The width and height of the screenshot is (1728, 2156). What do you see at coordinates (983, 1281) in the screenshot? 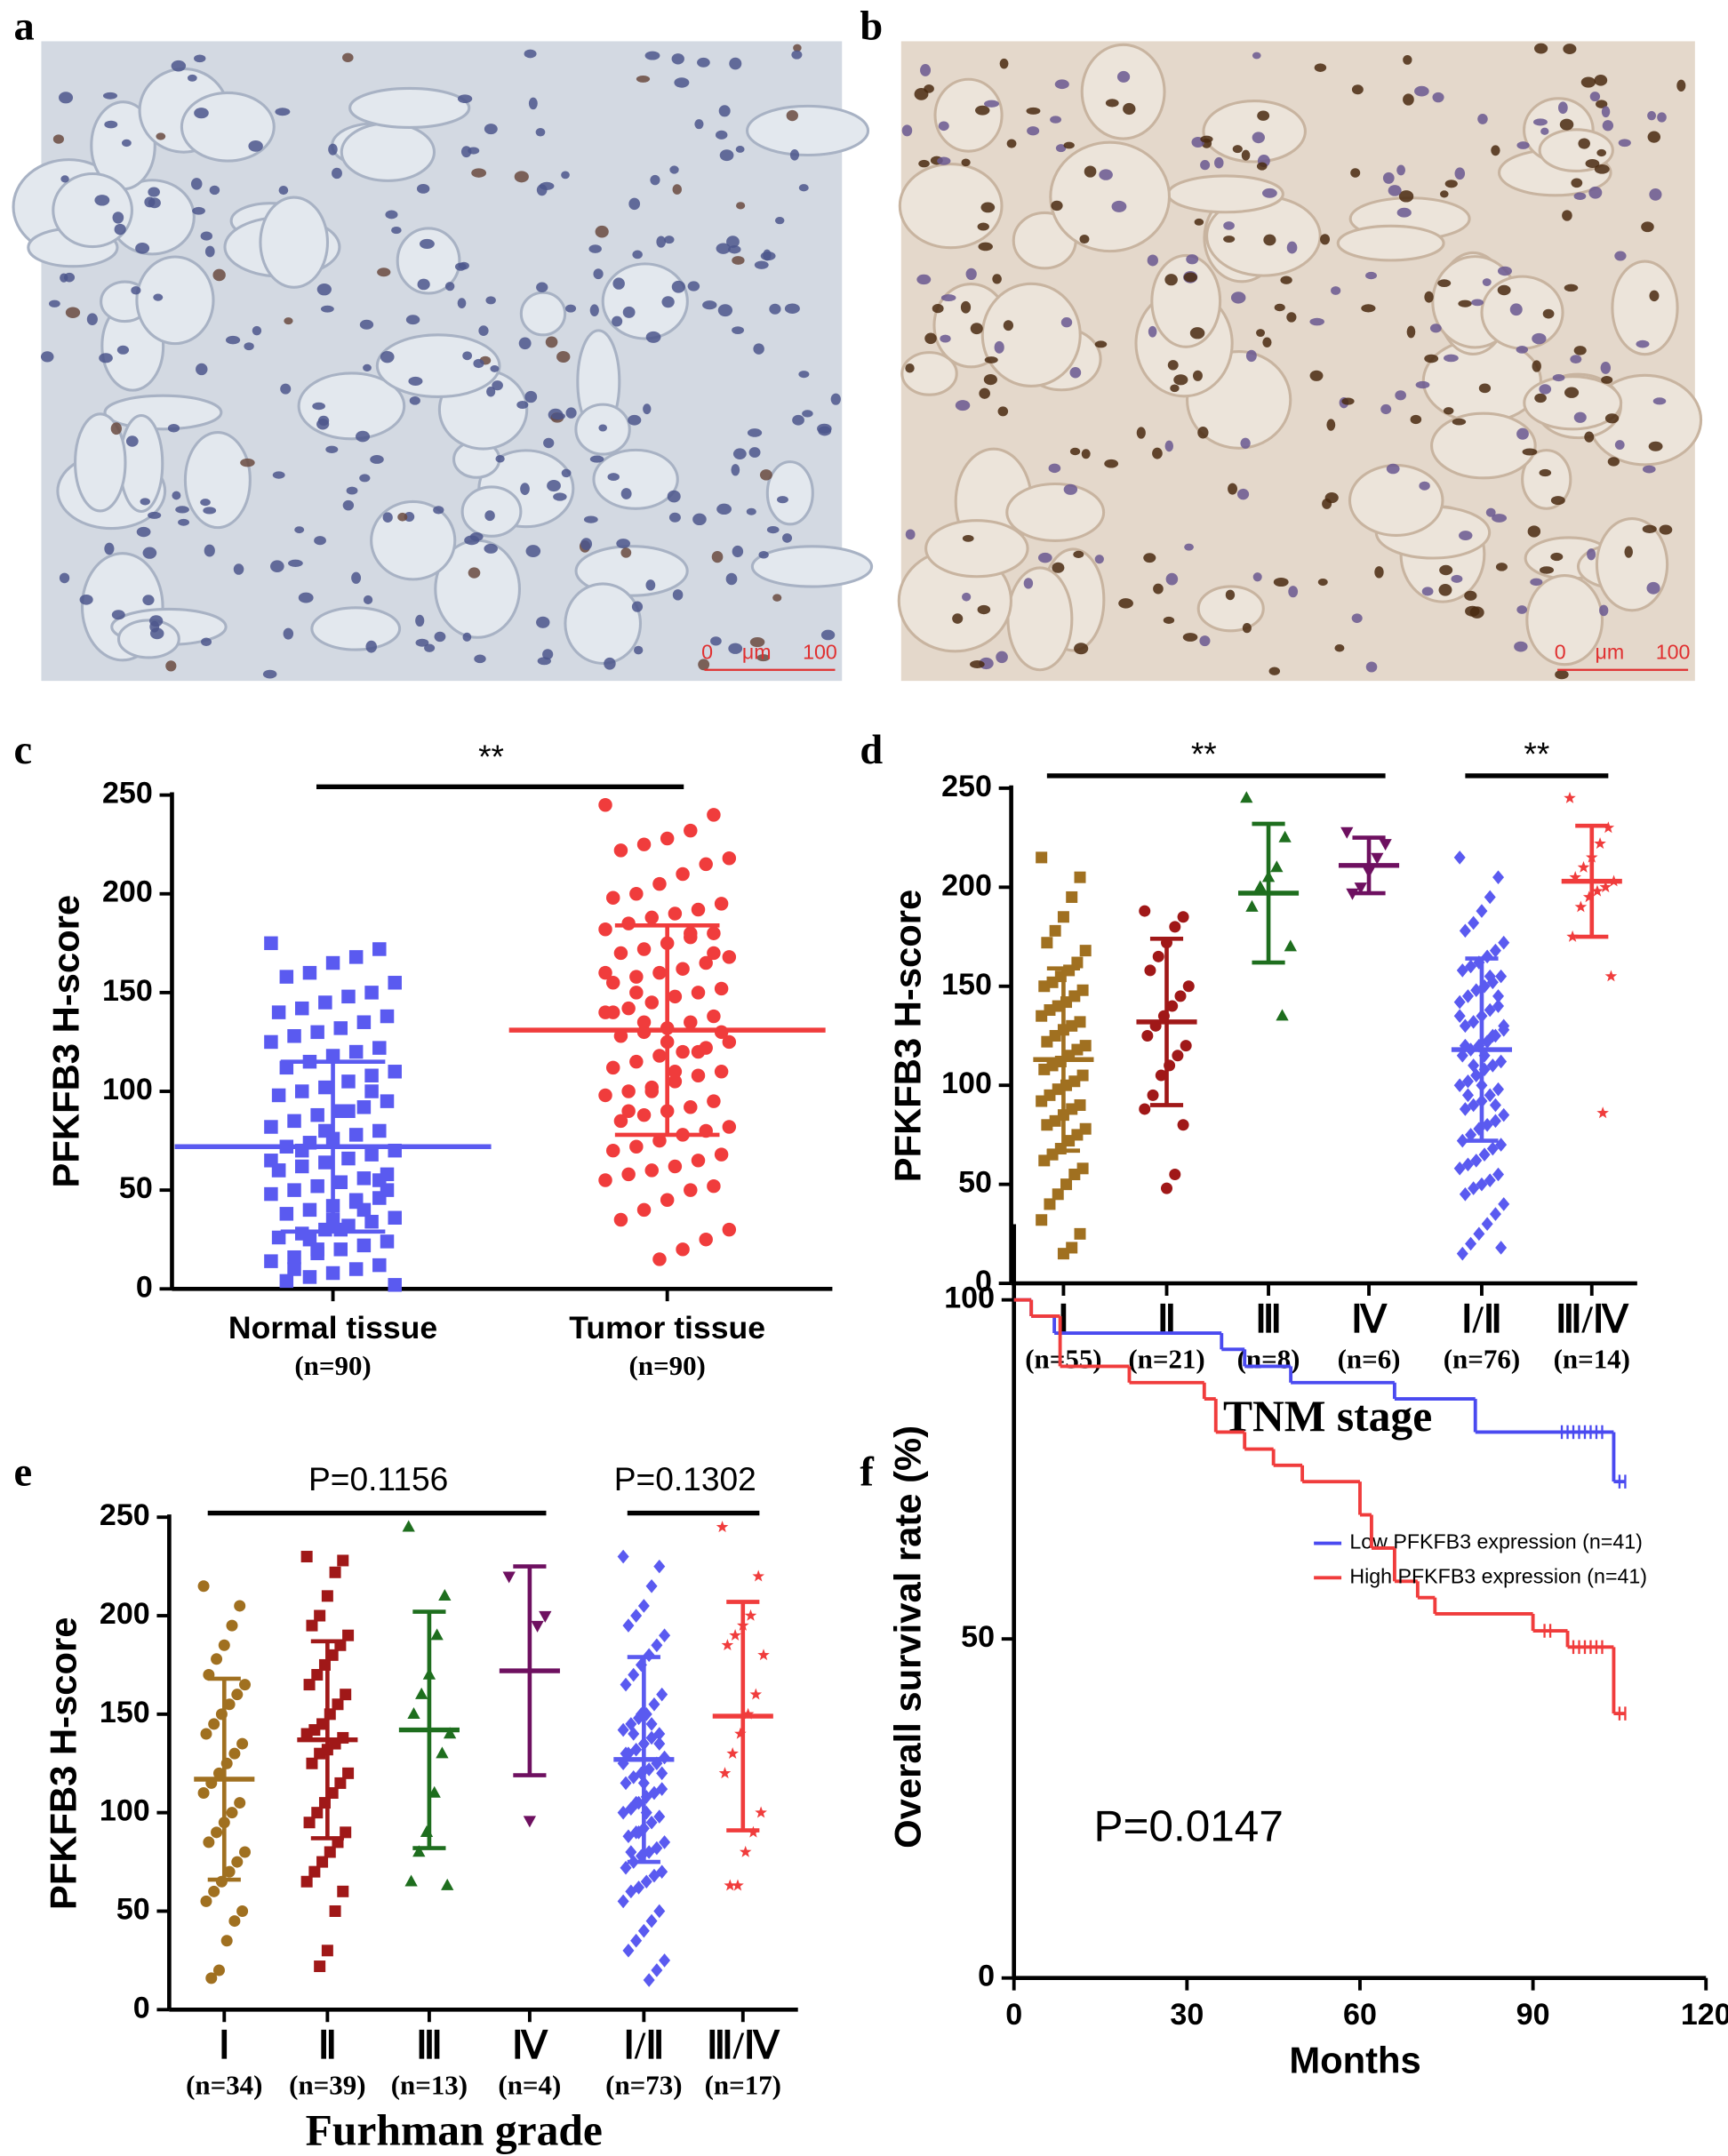
I see `y-tick-label: 0` at bounding box center [983, 1281].